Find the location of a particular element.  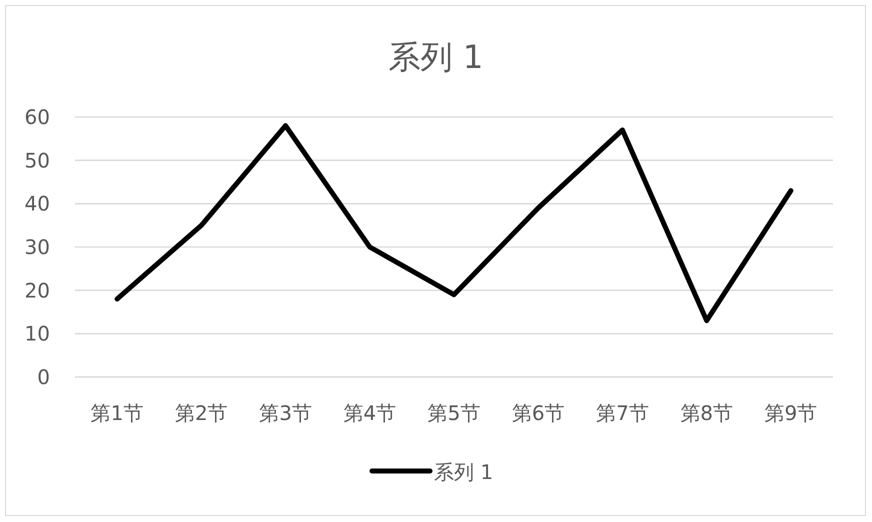

ytick: 20 is located at coordinates (37, 290).